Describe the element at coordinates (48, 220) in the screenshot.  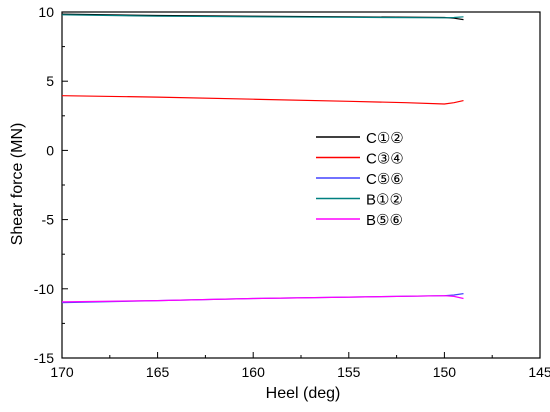
I see `y-tick-label: -5` at that location.